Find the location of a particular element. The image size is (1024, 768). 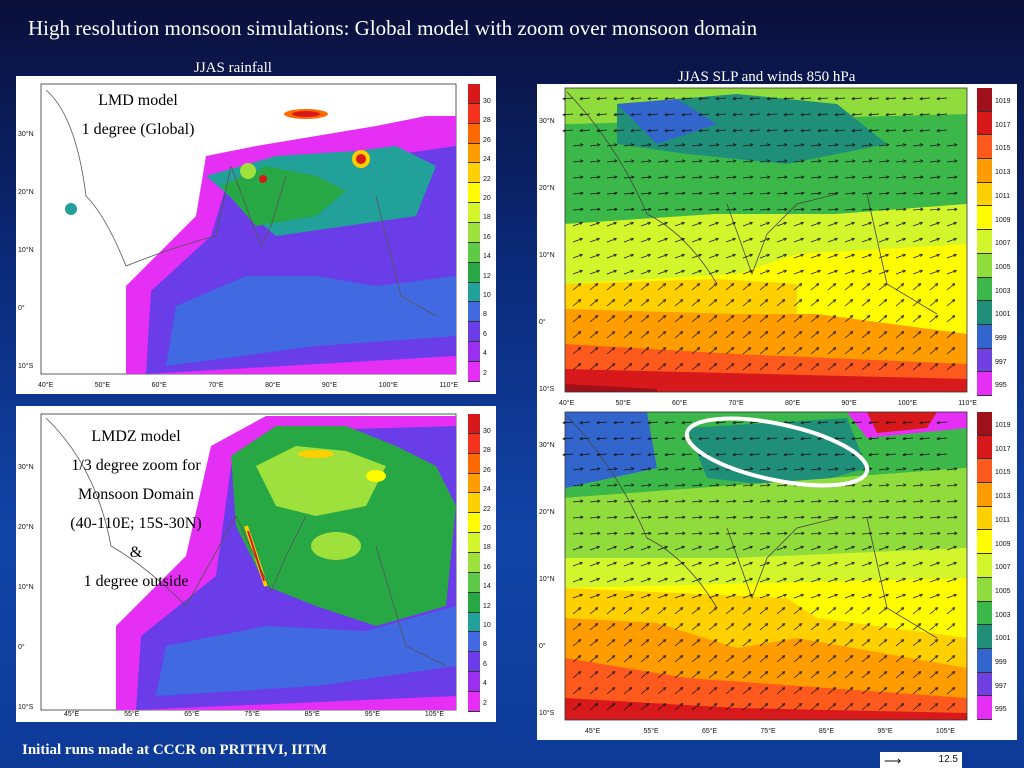

lat-label: 30°N is located at coordinates (547, 121).